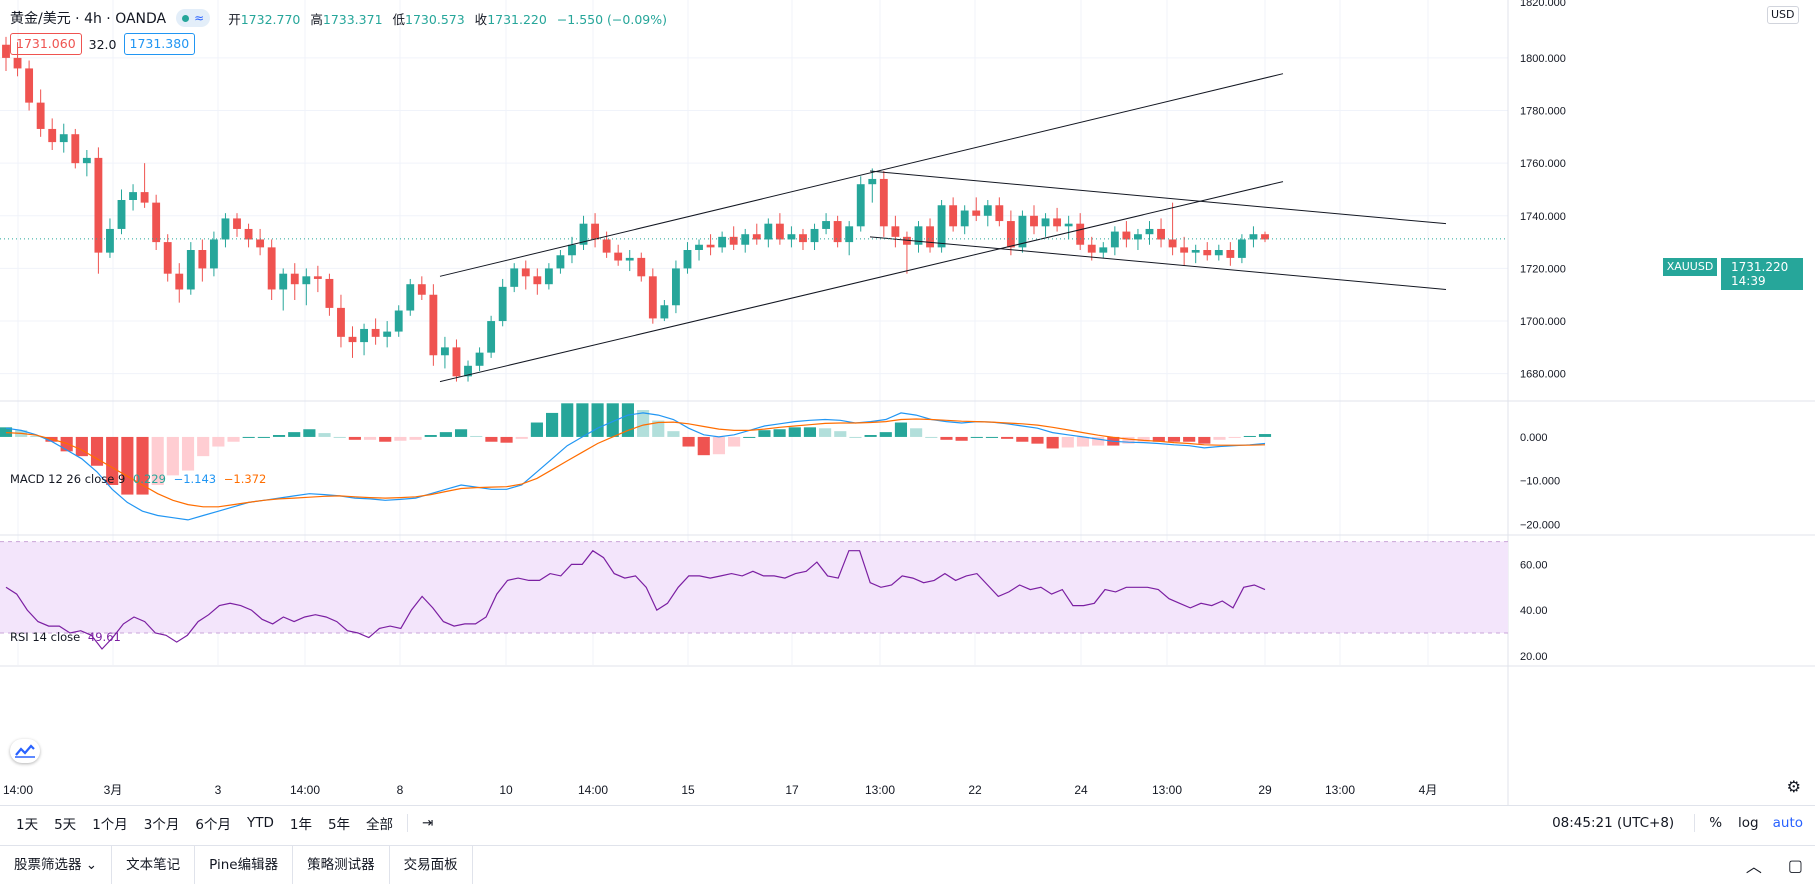 Image resolution: width=1815 pixels, height=884 pixels. I want to click on percent-toggle: %, so click(1716, 822).